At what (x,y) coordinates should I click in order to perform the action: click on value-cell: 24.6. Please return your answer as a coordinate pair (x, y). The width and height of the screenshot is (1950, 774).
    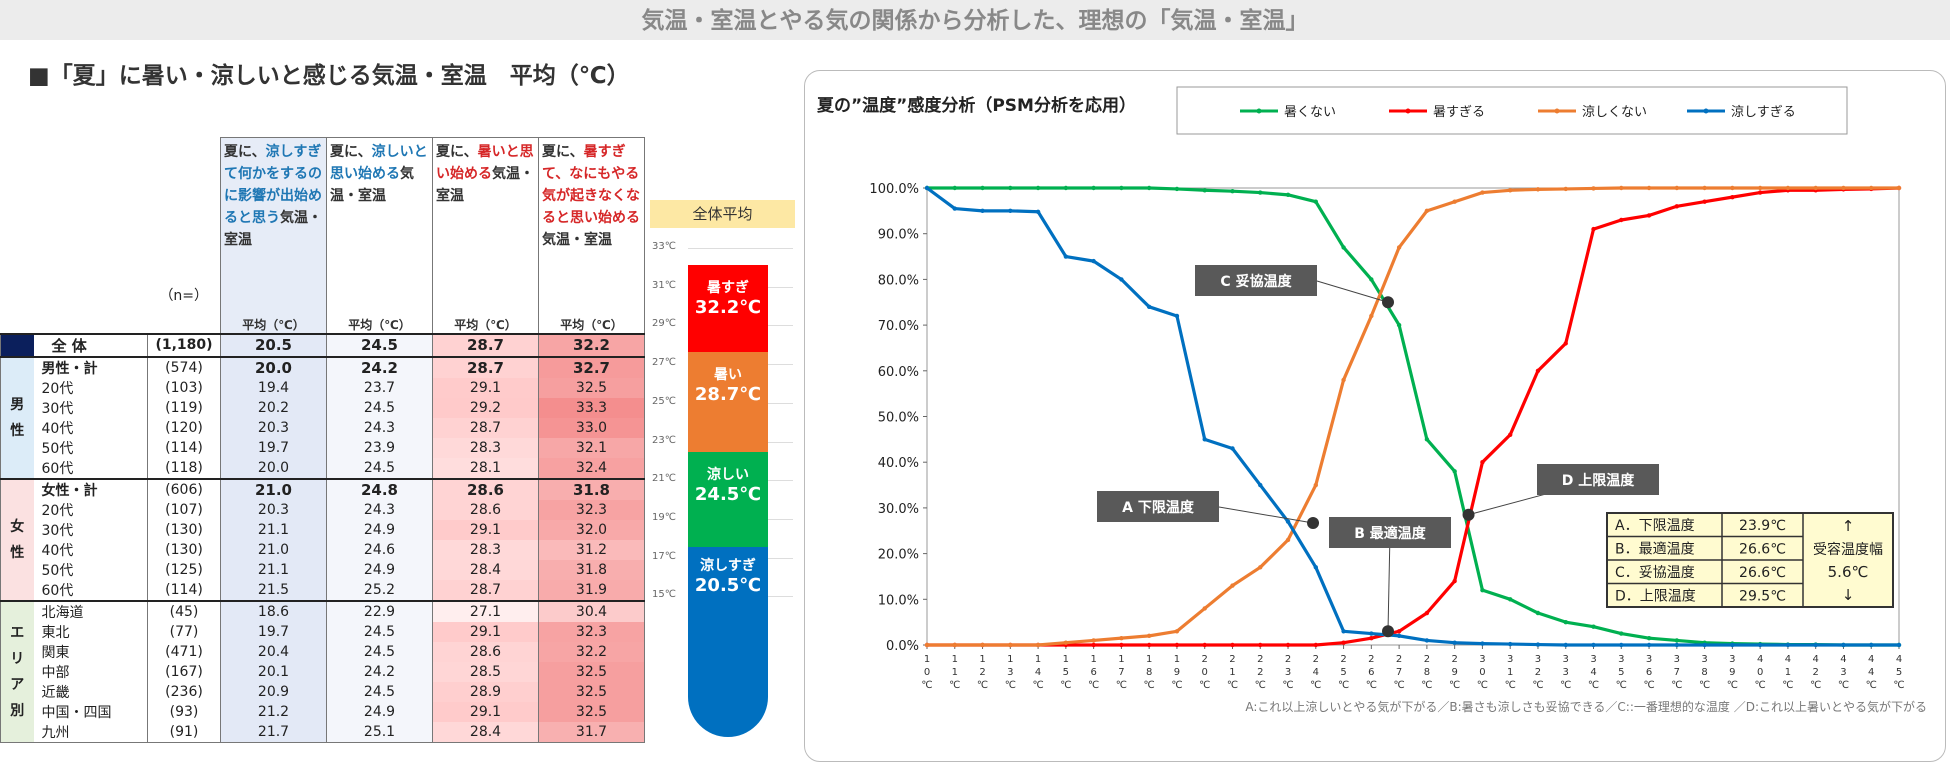
    Looking at the image, I should click on (379, 549).